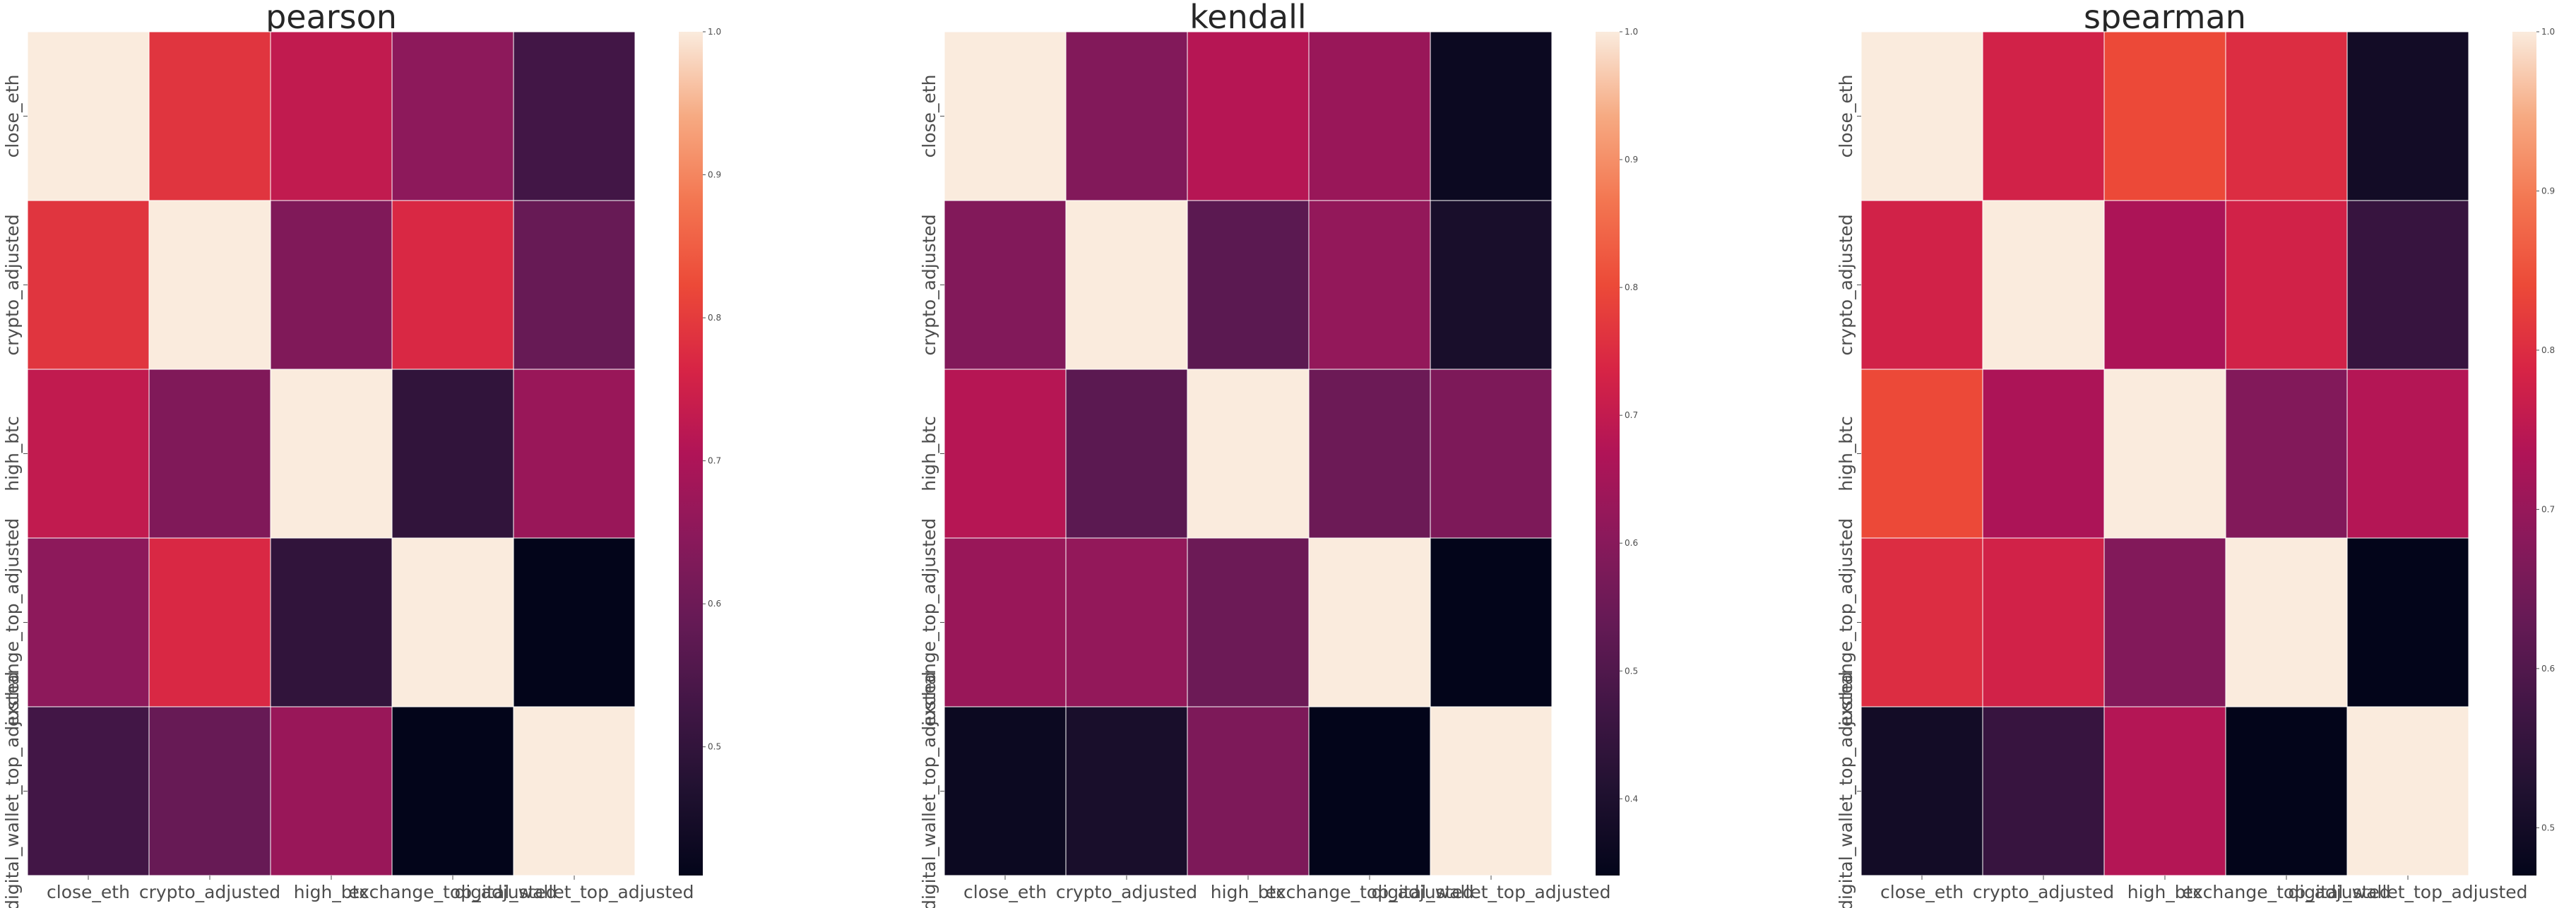 The width and height of the screenshot is (2576, 908). Describe the element at coordinates (1631, 799) in the screenshot. I see `colorbar-tick-label: 0.4` at that location.